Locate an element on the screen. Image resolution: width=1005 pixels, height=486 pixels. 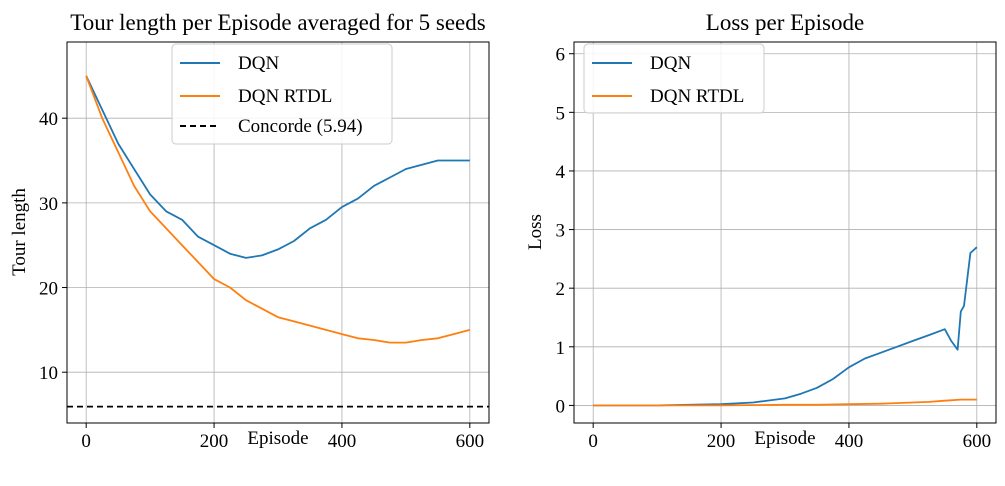
y-tick-label: 40 is located at coordinates (48, 119).